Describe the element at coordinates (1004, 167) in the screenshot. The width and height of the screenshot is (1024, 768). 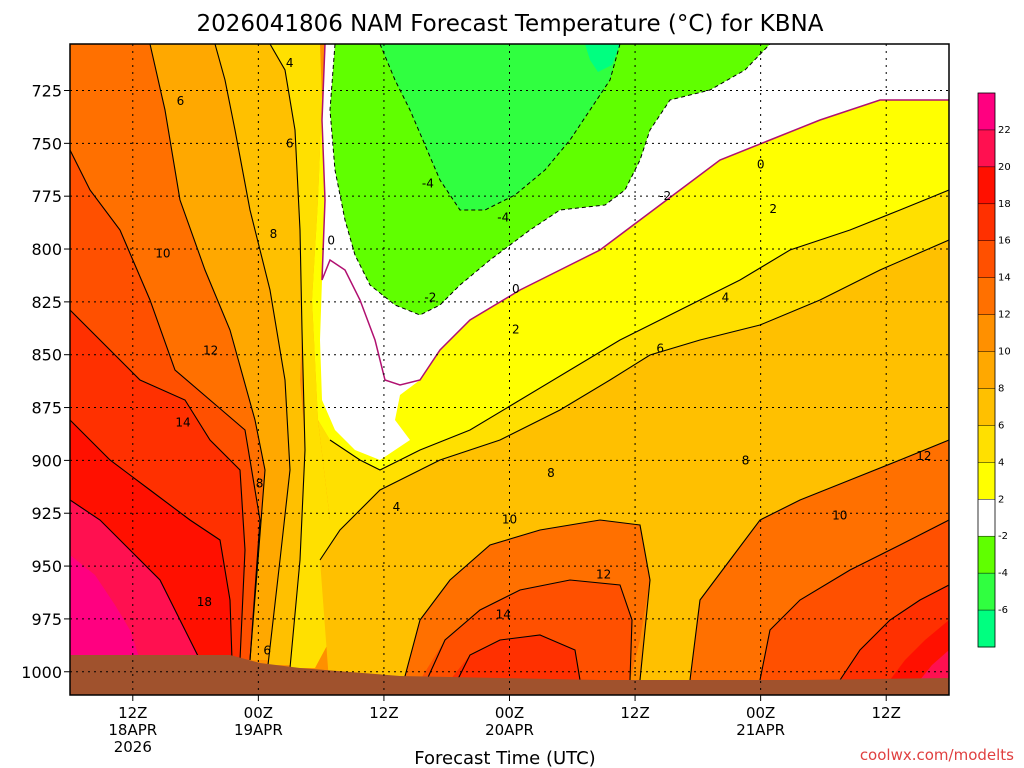
I see `colorbar-label: 20` at that location.